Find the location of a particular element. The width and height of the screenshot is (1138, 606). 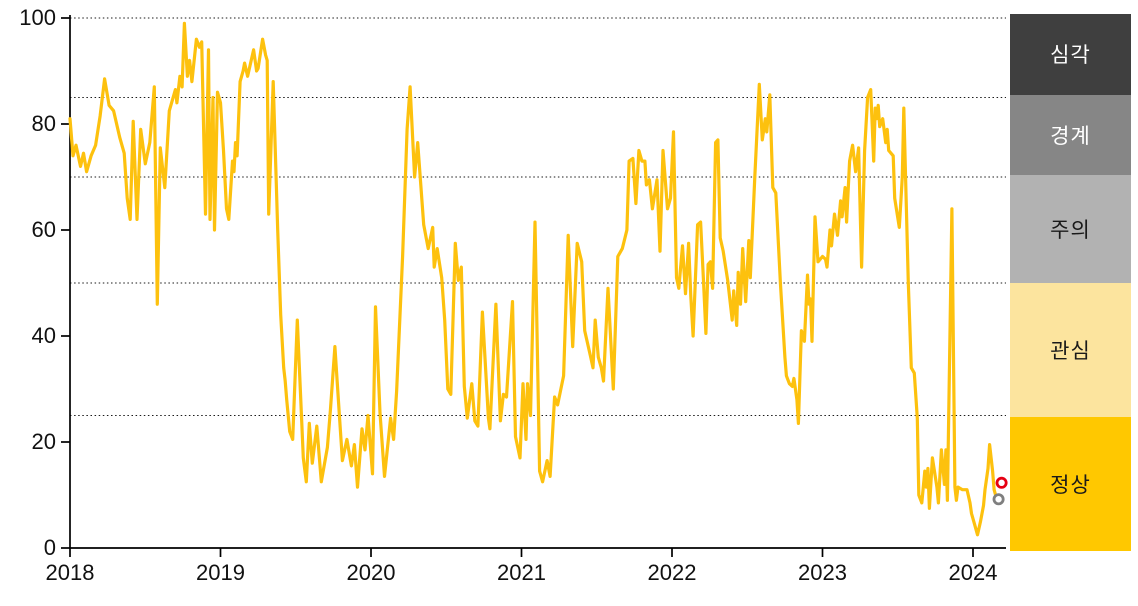

legend-band-1: 심각 is located at coordinates (1070, 54).